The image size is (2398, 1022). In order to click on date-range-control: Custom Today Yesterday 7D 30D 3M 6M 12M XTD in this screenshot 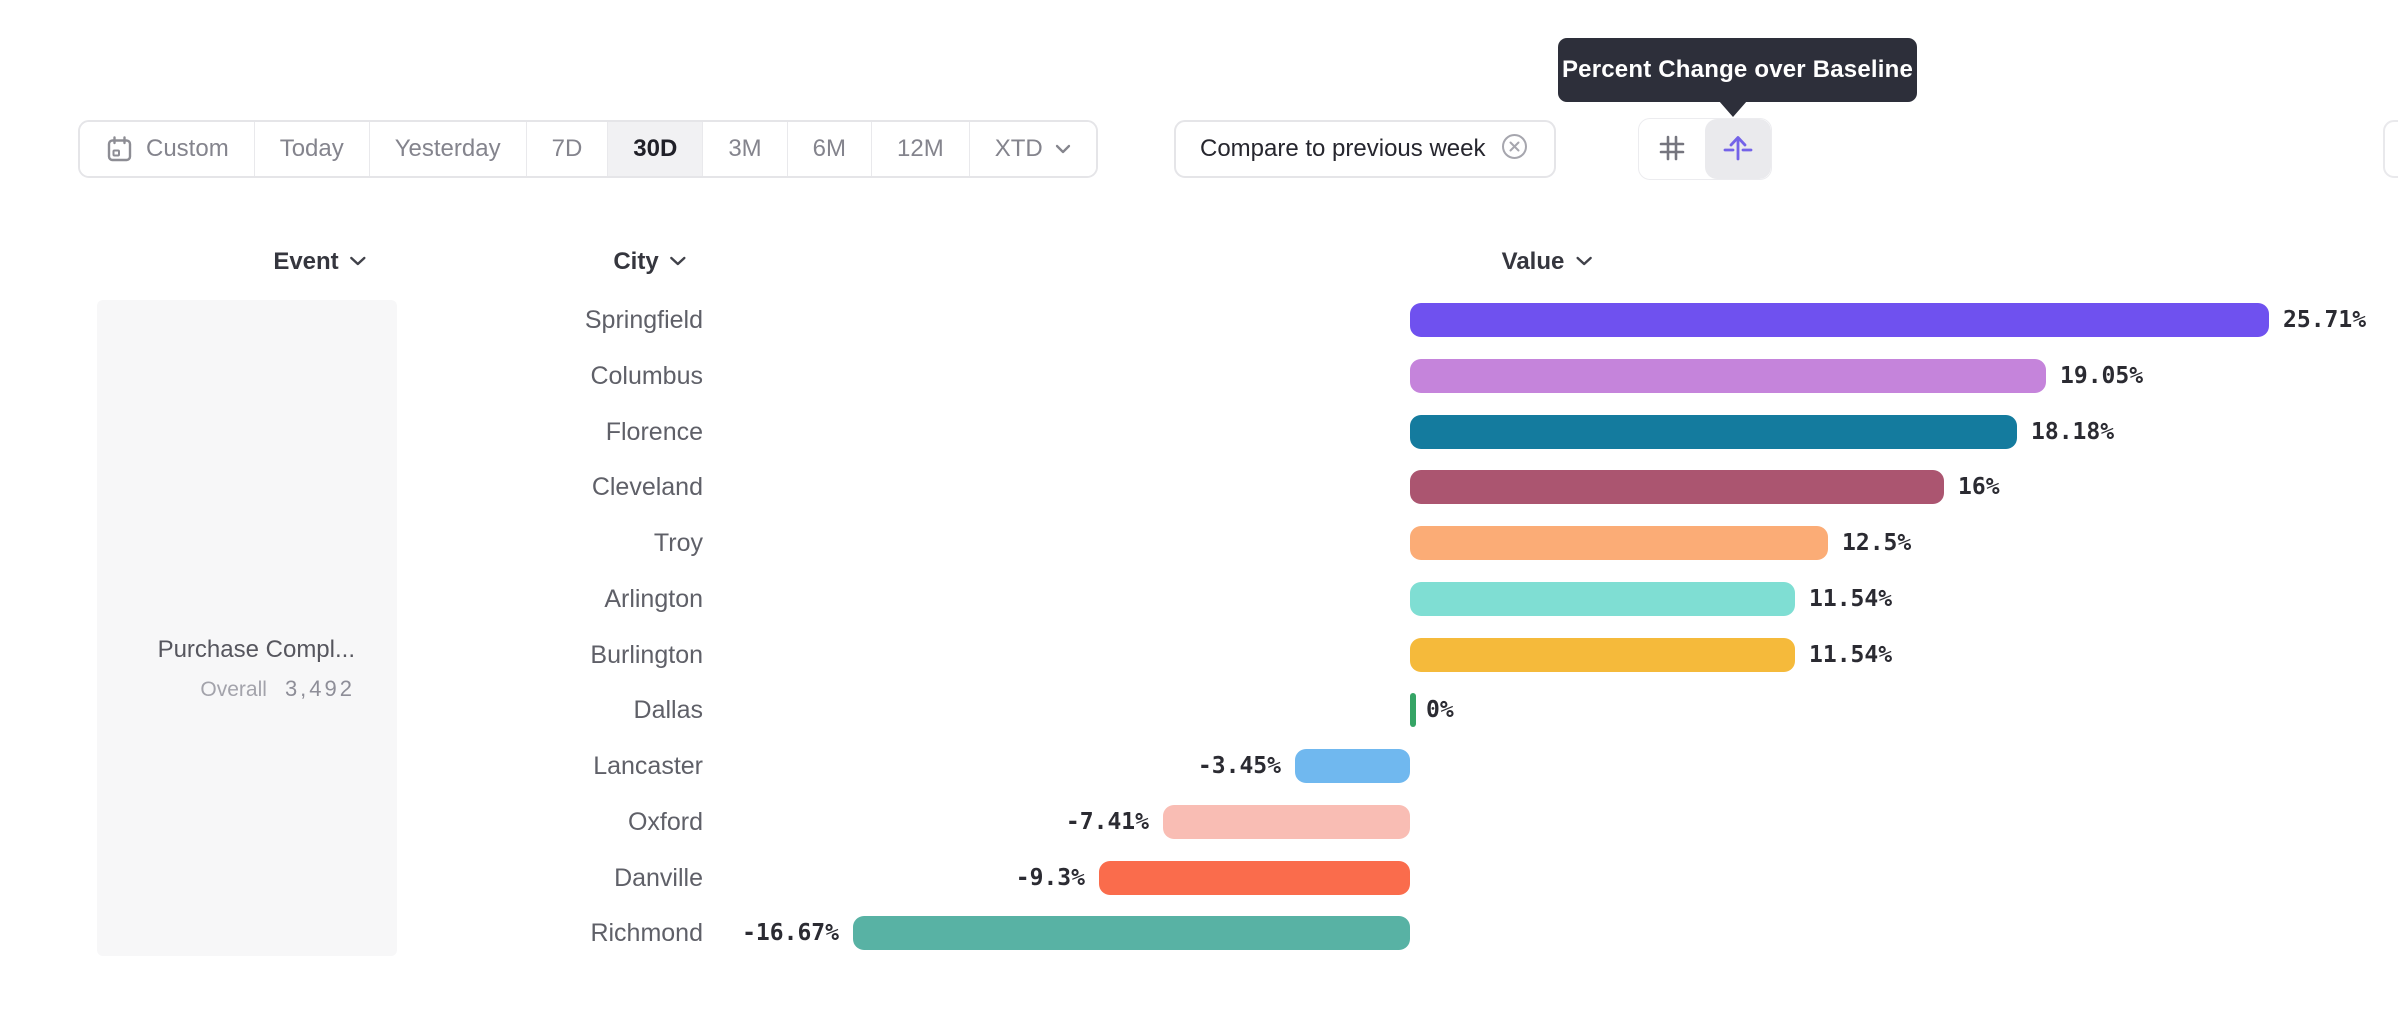, I will do `click(588, 149)`.